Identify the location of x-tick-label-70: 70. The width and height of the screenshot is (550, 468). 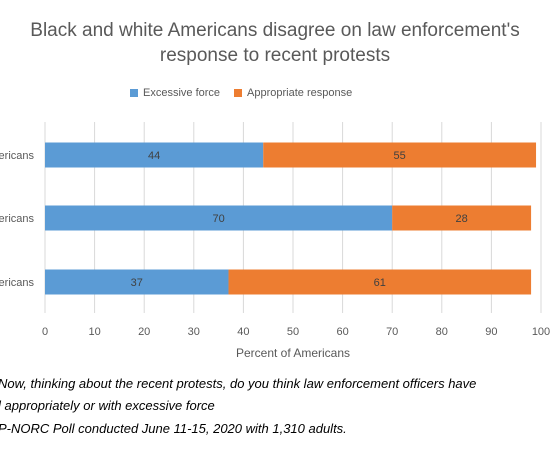
(392, 332).